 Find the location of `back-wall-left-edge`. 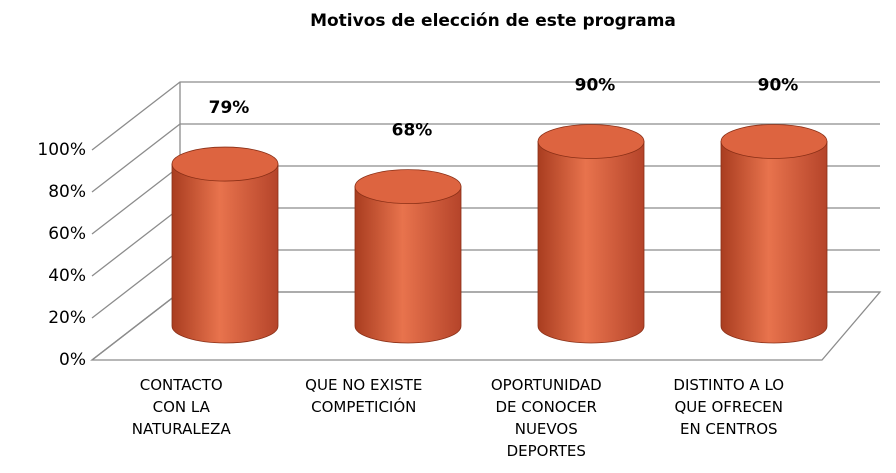

back-wall-left-edge is located at coordinates (136, 221).